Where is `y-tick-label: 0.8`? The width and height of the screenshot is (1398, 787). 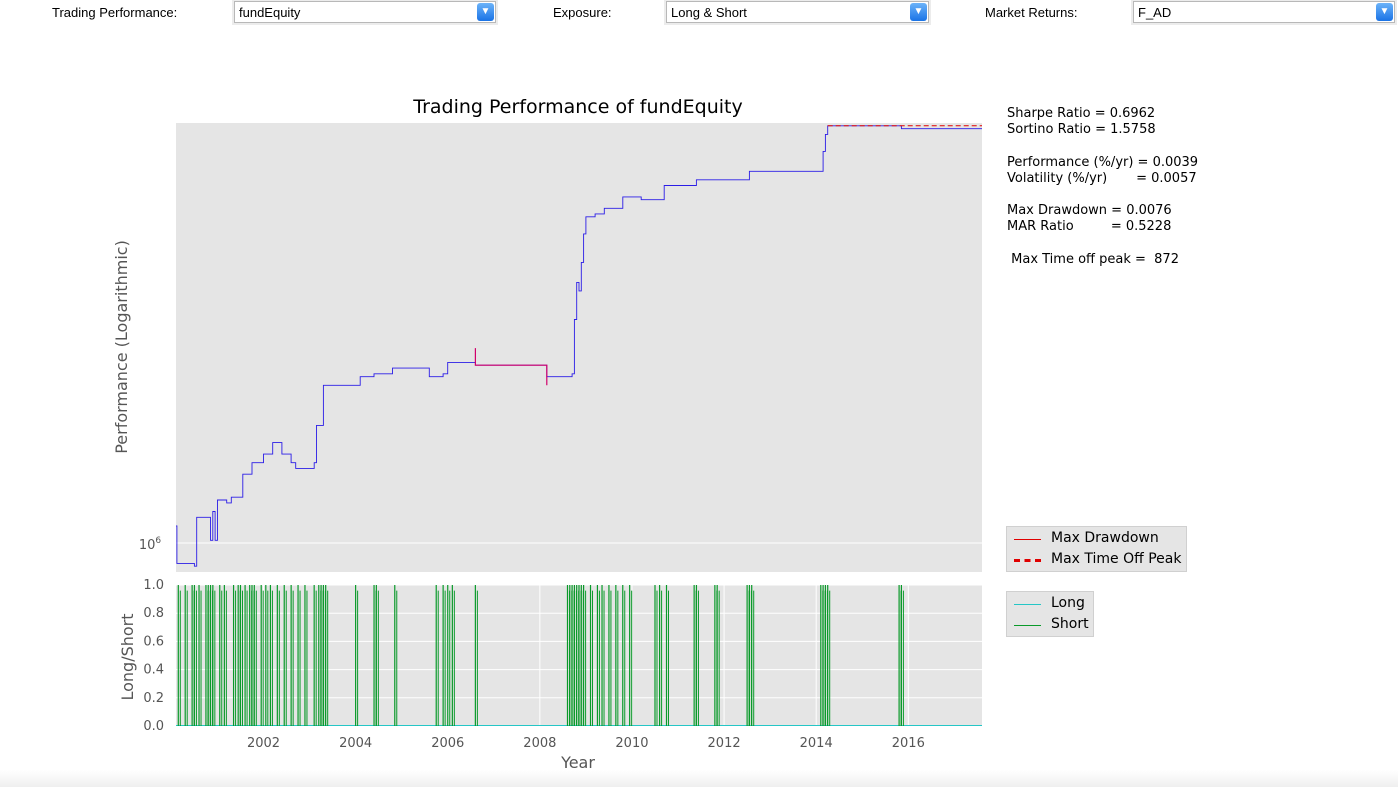 y-tick-label: 0.8 is located at coordinates (153, 613).